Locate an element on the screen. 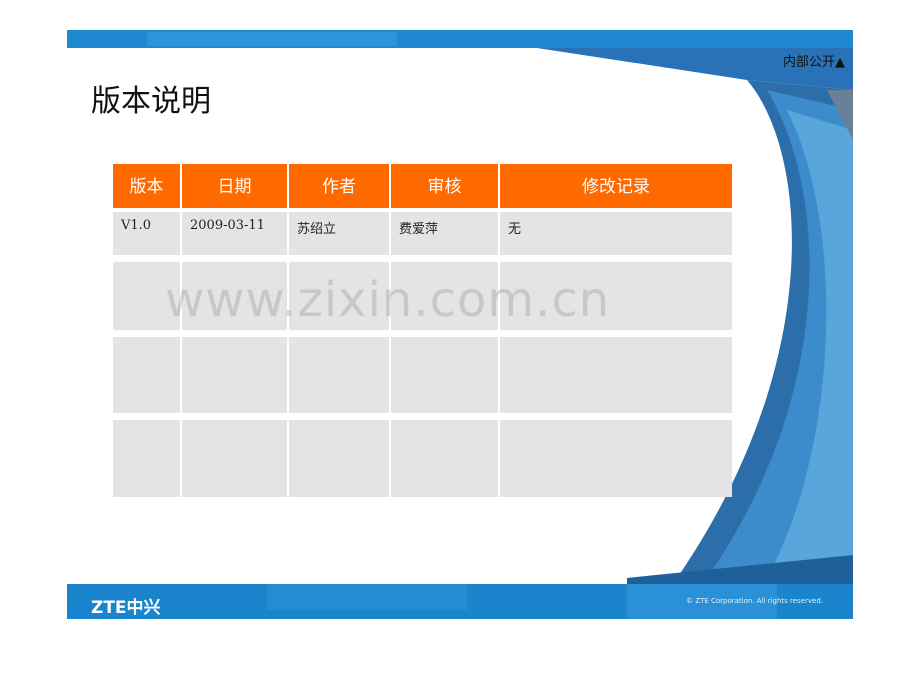  column-header: 修改记录 is located at coordinates (616, 186).